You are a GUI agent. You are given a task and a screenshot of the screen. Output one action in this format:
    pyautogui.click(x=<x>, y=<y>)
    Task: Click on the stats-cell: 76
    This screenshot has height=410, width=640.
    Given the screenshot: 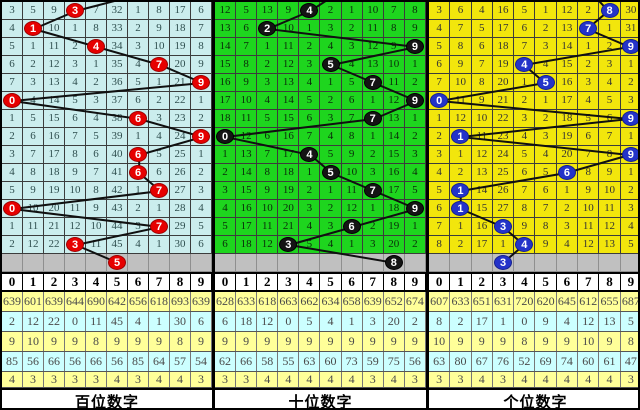 What is the action you would take?
    pyautogui.click(x=504, y=361)
    